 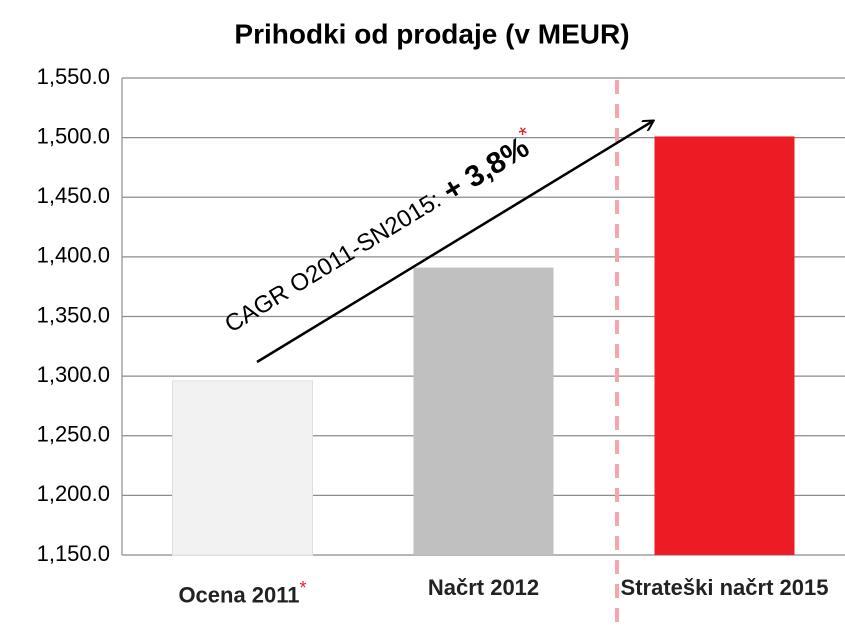 I want to click on annotation-value: + 3,8%, so click(x=486, y=169).